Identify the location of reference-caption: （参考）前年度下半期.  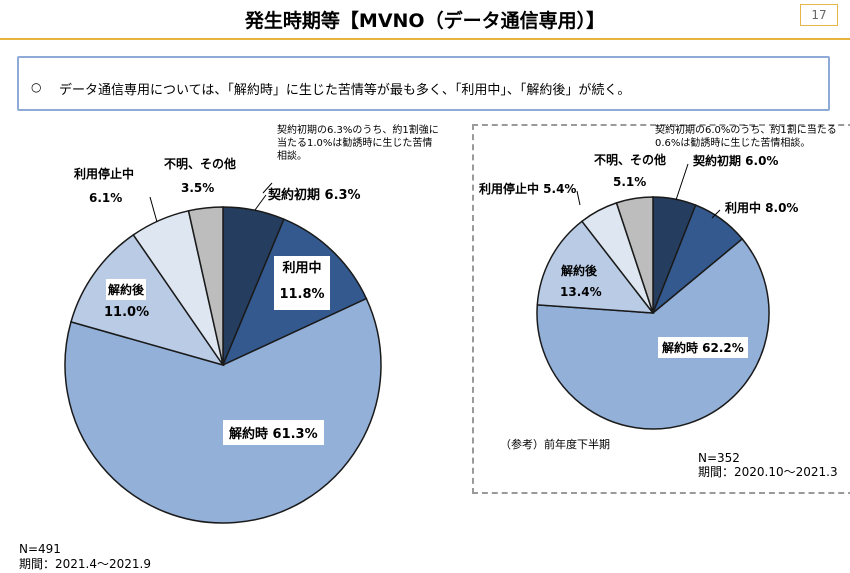
(555, 444).